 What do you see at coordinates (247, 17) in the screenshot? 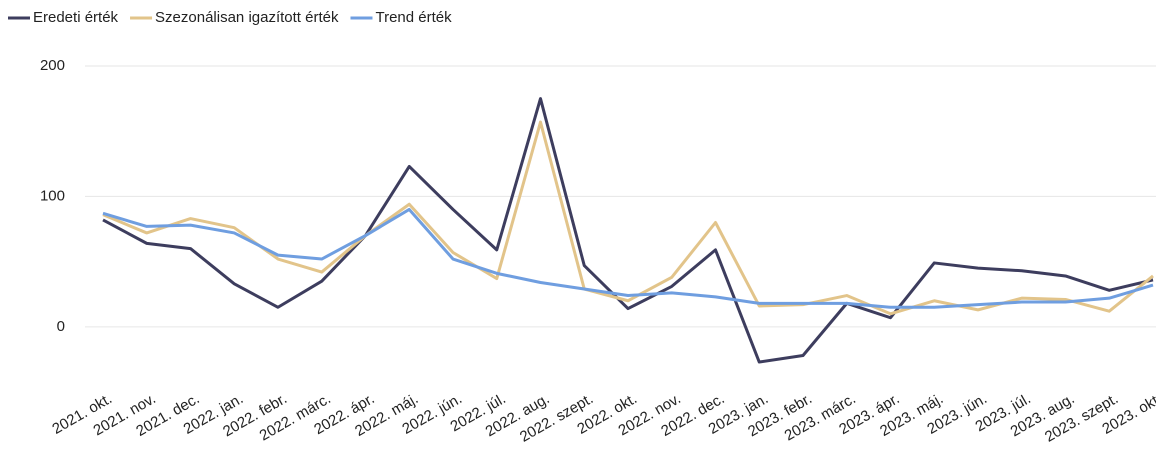
I see `legend-label: Szezonálisan igazított érték` at bounding box center [247, 17].